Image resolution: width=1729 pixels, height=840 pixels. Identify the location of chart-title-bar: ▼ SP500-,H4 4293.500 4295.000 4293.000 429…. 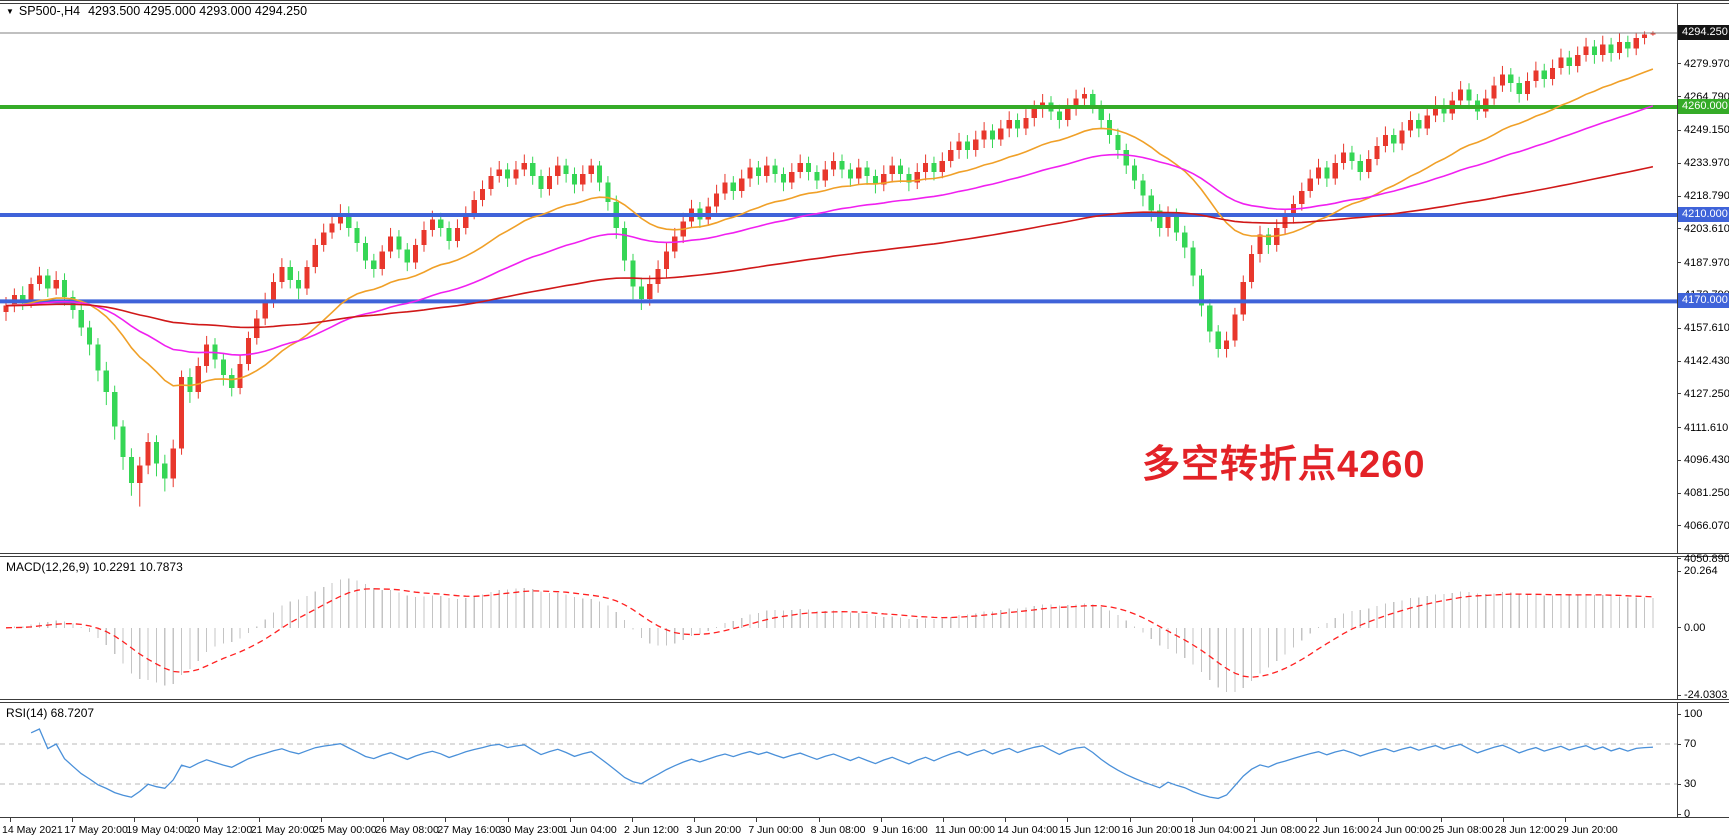
(156, 11).